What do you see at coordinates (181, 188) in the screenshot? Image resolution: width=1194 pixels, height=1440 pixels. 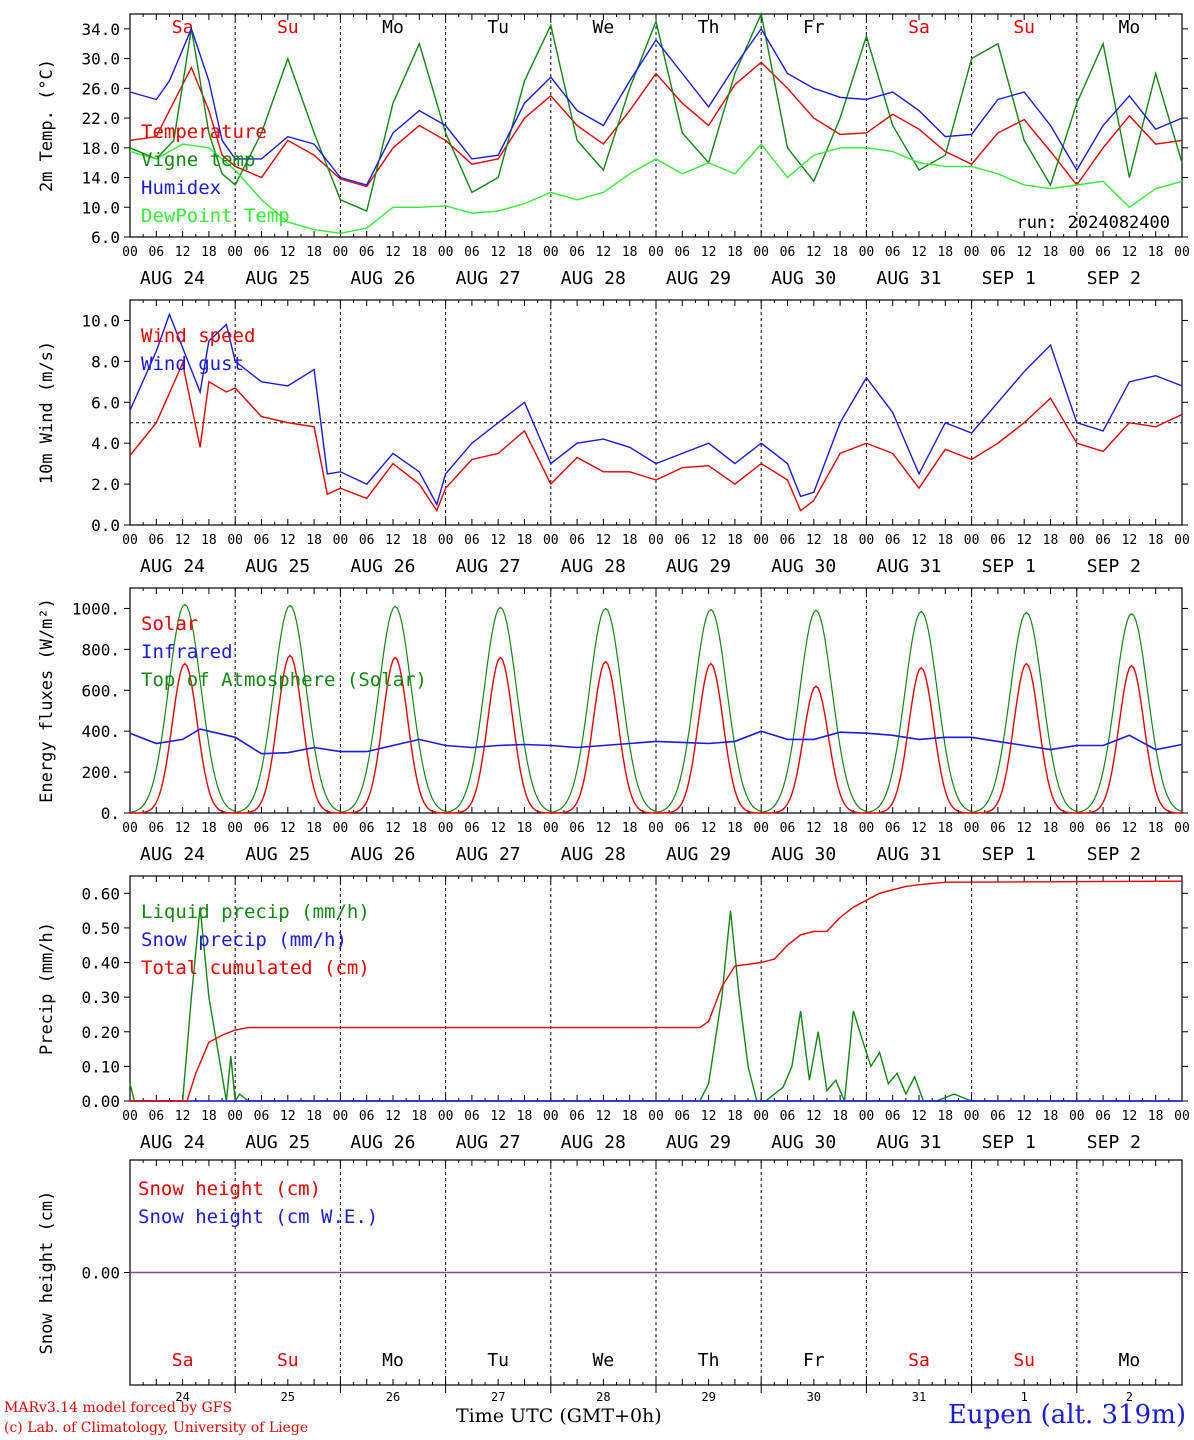 I see `legend-entry: Humidex` at bounding box center [181, 188].